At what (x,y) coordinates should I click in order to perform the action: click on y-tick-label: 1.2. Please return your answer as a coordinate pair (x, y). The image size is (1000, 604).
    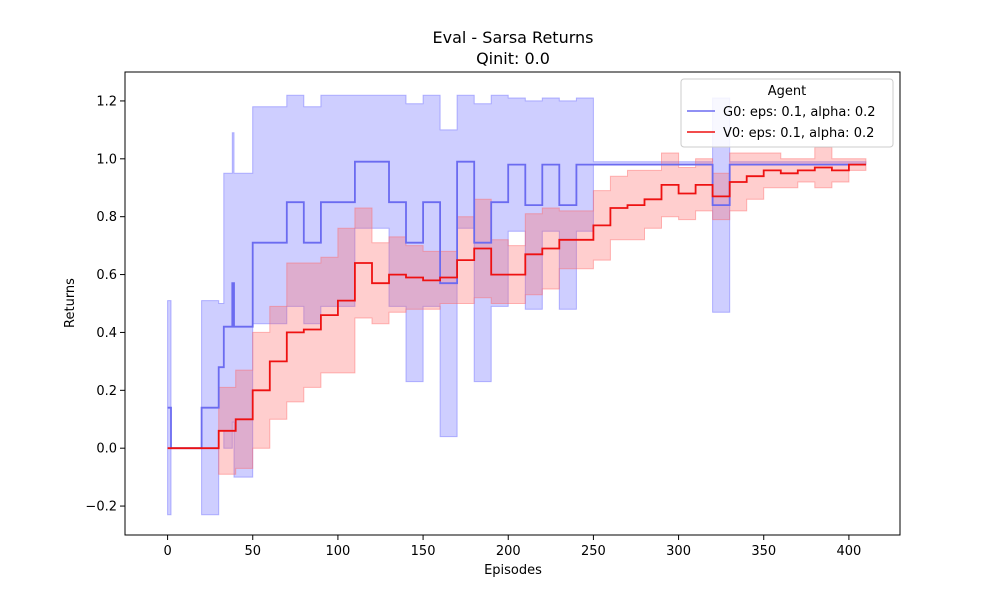
    Looking at the image, I should click on (106, 101).